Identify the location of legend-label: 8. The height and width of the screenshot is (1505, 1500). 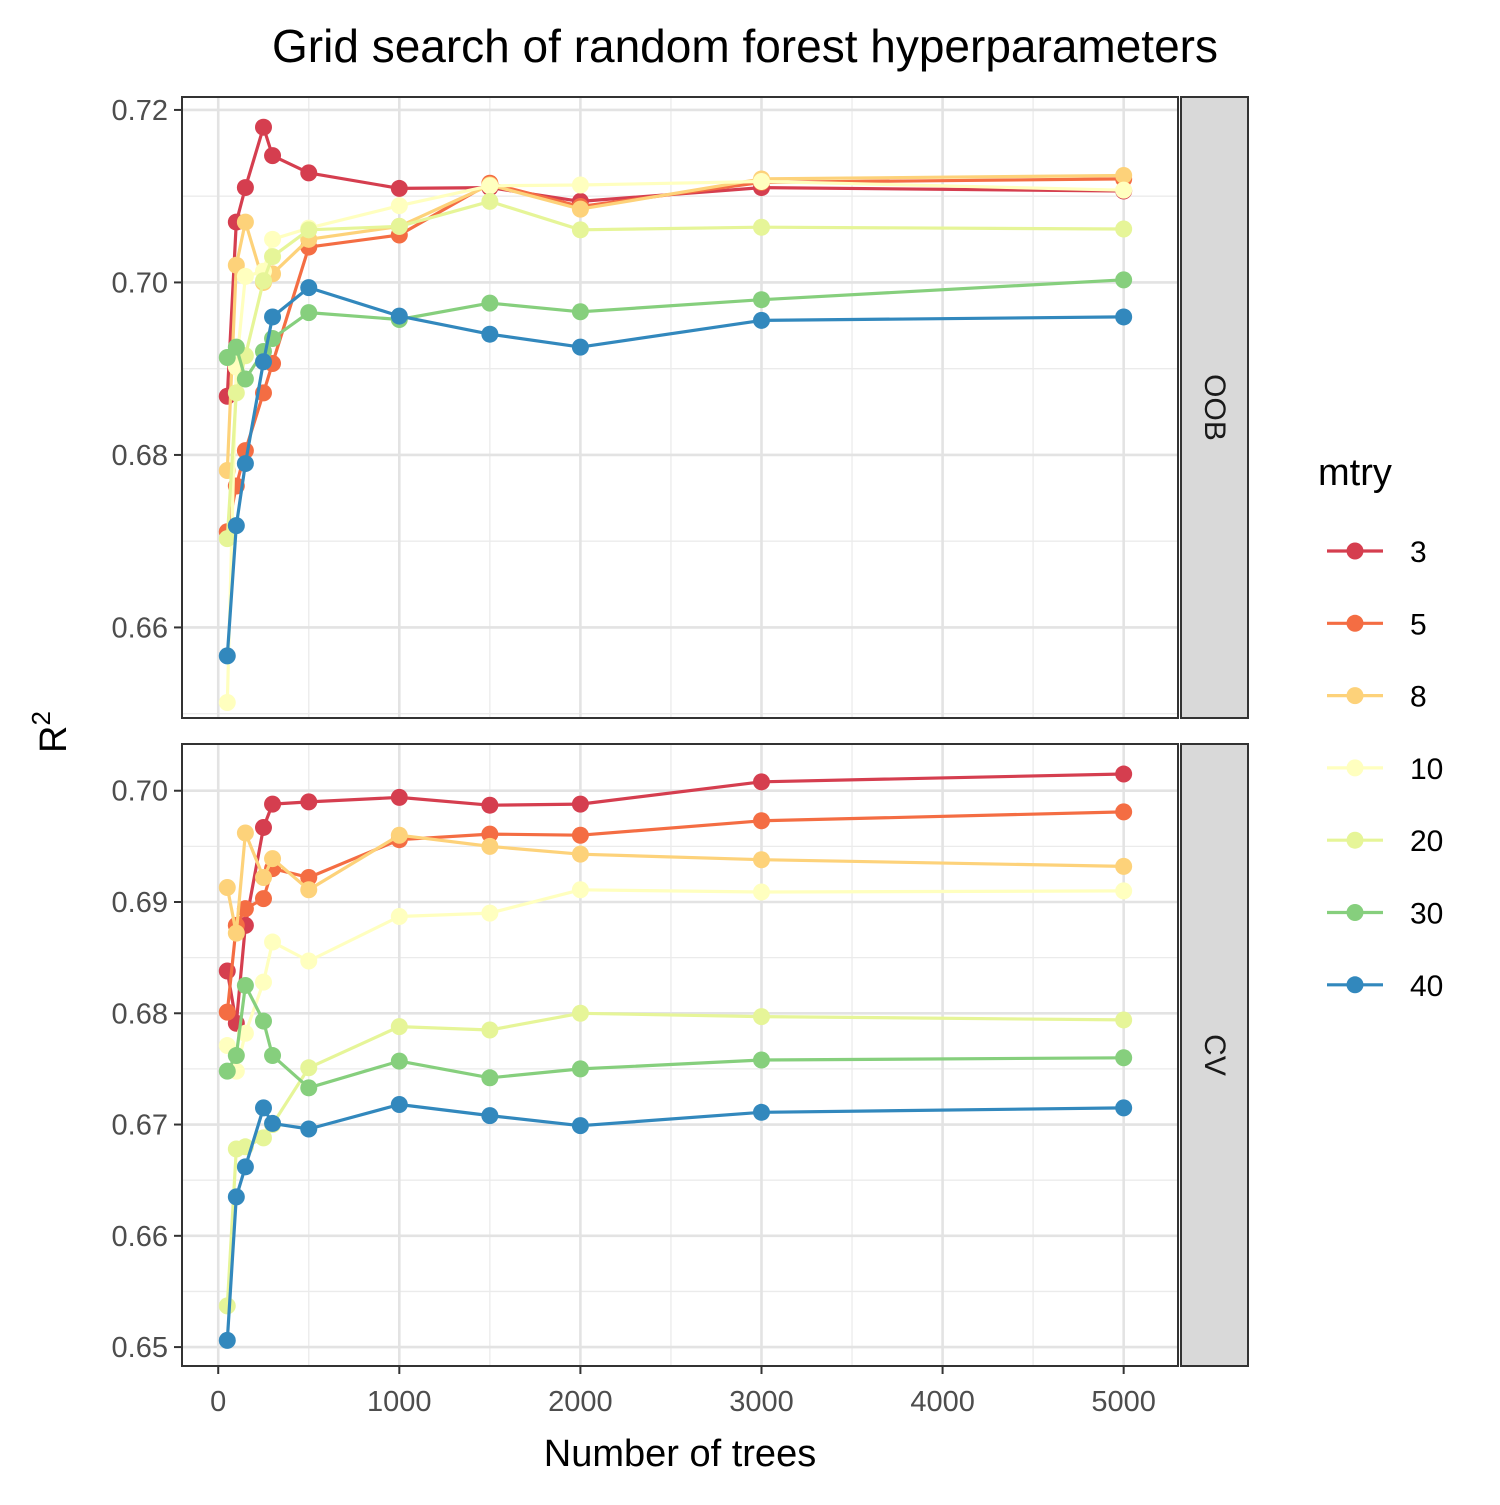
(1418, 697).